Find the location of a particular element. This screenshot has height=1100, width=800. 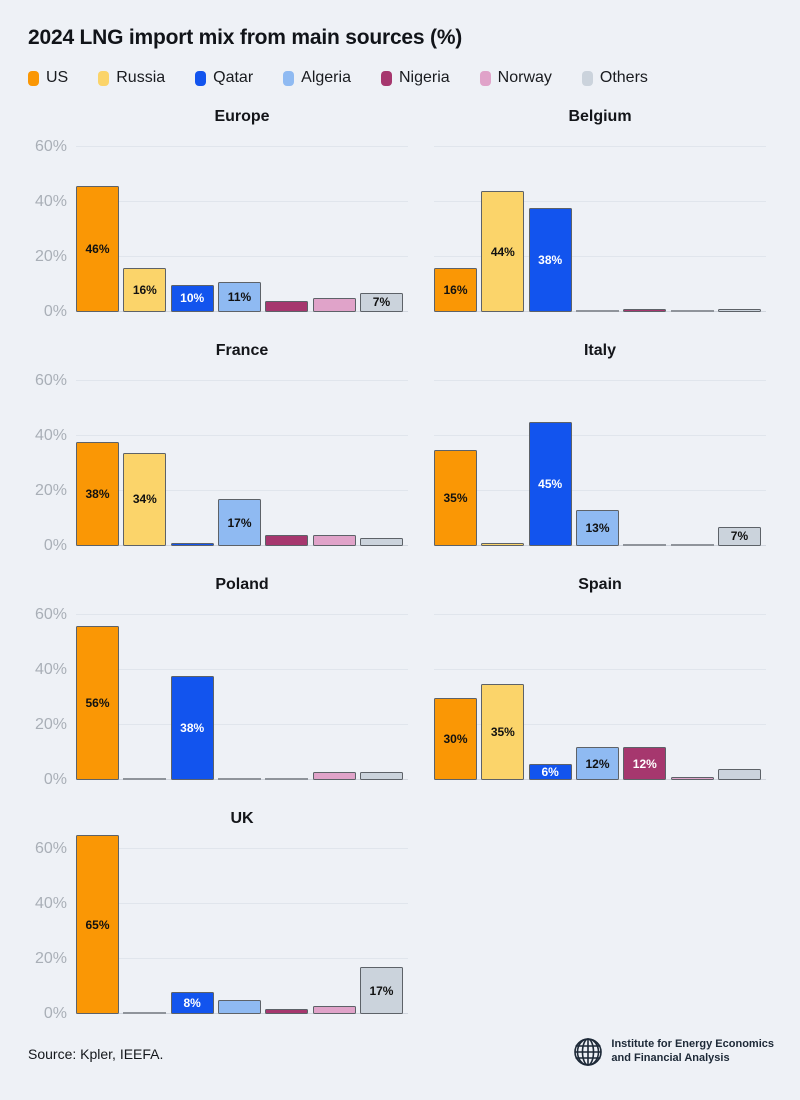

bar-value-label: 34% is located at coordinates (144, 499).